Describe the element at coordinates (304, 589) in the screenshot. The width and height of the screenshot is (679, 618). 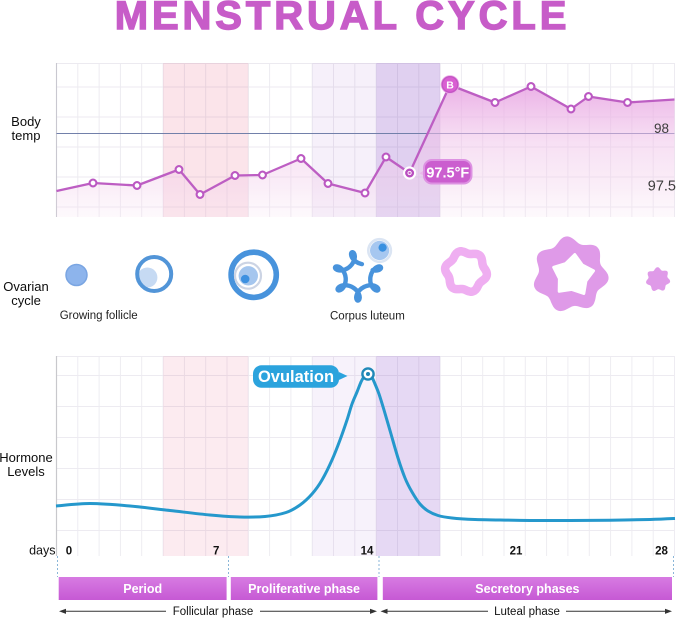
I see `svg-text: Proliferative phase` at that location.